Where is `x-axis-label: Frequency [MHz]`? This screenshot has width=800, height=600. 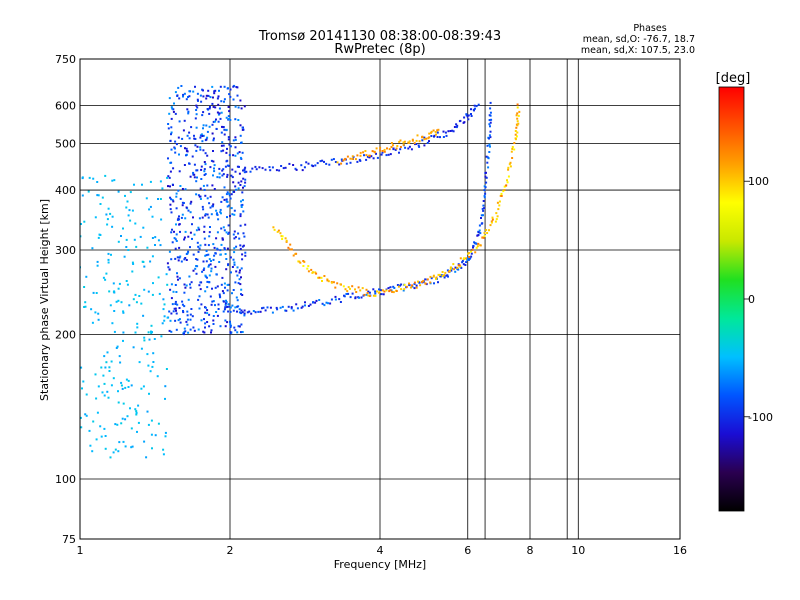
x-axis-label: Frequency [MHz] is located at coordinates (380, 564).